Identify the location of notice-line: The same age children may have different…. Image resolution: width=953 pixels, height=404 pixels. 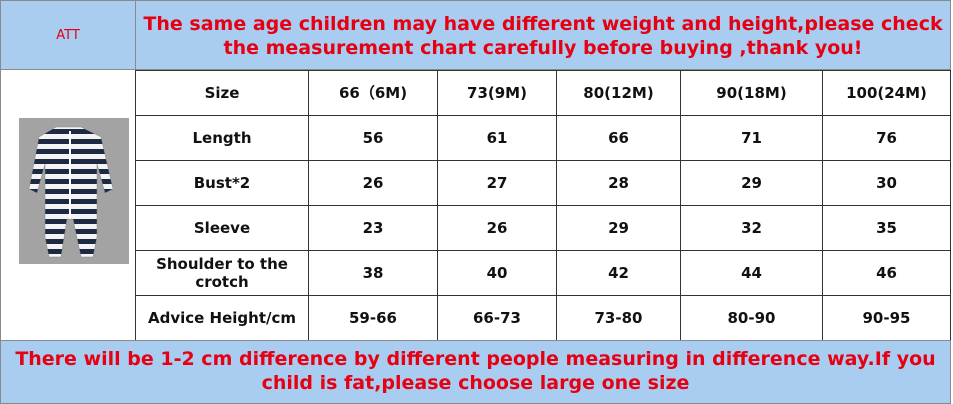
(543, 24).